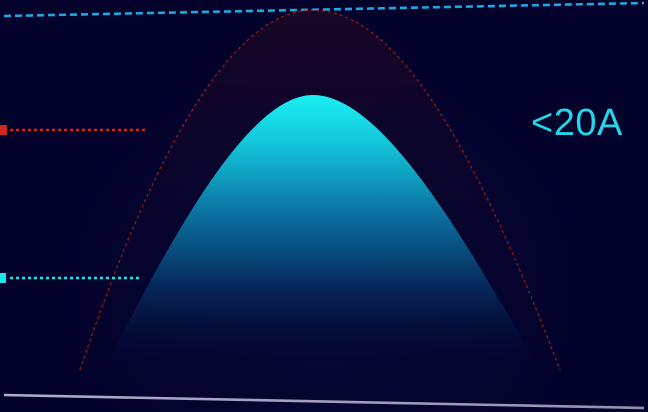  I want to click on limit-pointer-tip, so click(3, 130).